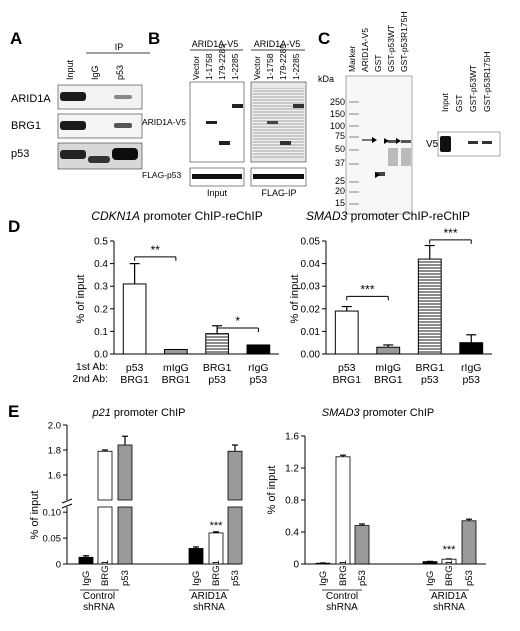 The height and width of the screenshot is (631, 520). Describe the element at coordinates (378, 413) in the screenshot. I see `chart-title: SMAD3 promoter ChIP` at that location.